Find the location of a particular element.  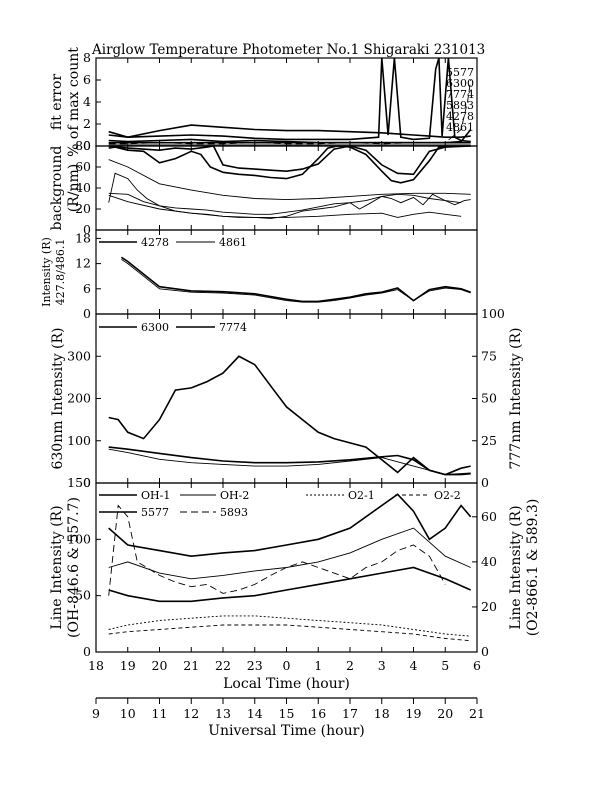

x-tick-label: 21 is located at coordinates (191, 665).